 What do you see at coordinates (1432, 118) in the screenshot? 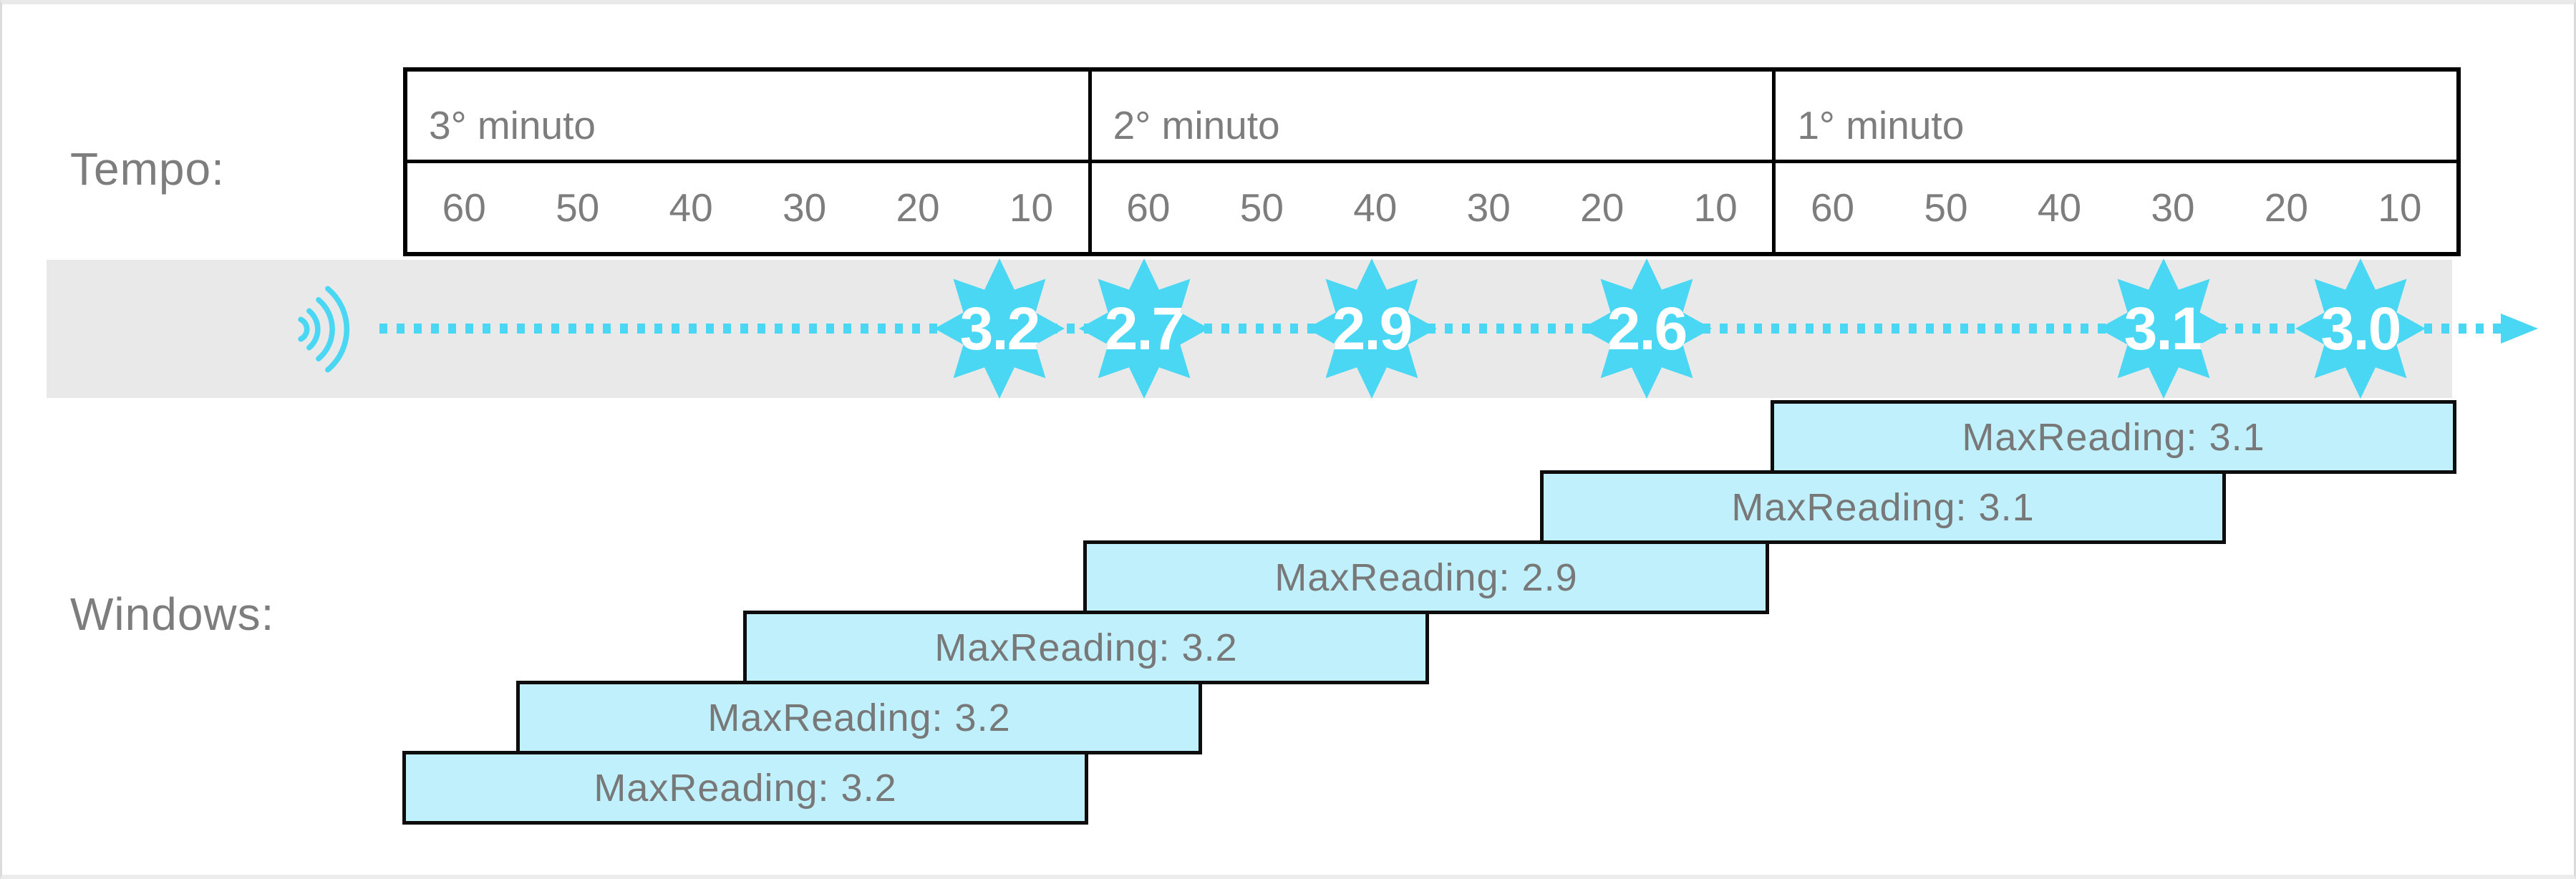
I see `section-label: 2° minuto` at bounding box center [1432, 118].